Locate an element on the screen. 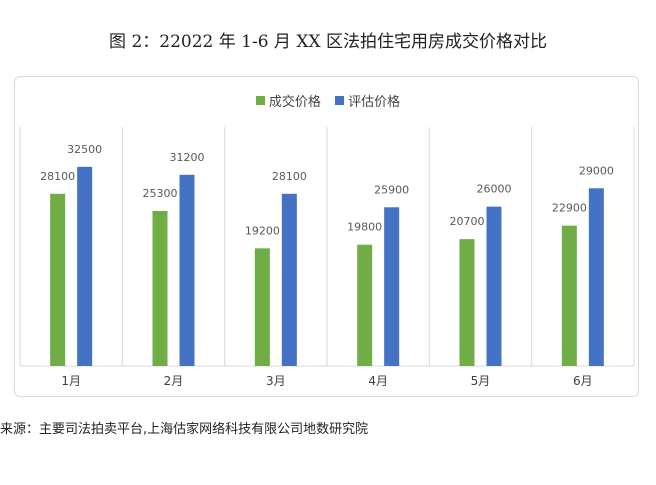  figure-title: 图 2：22022 年 1-6 月 XX 区法拍住宅用房成交价格对比 is located at coordinates (328, 42).